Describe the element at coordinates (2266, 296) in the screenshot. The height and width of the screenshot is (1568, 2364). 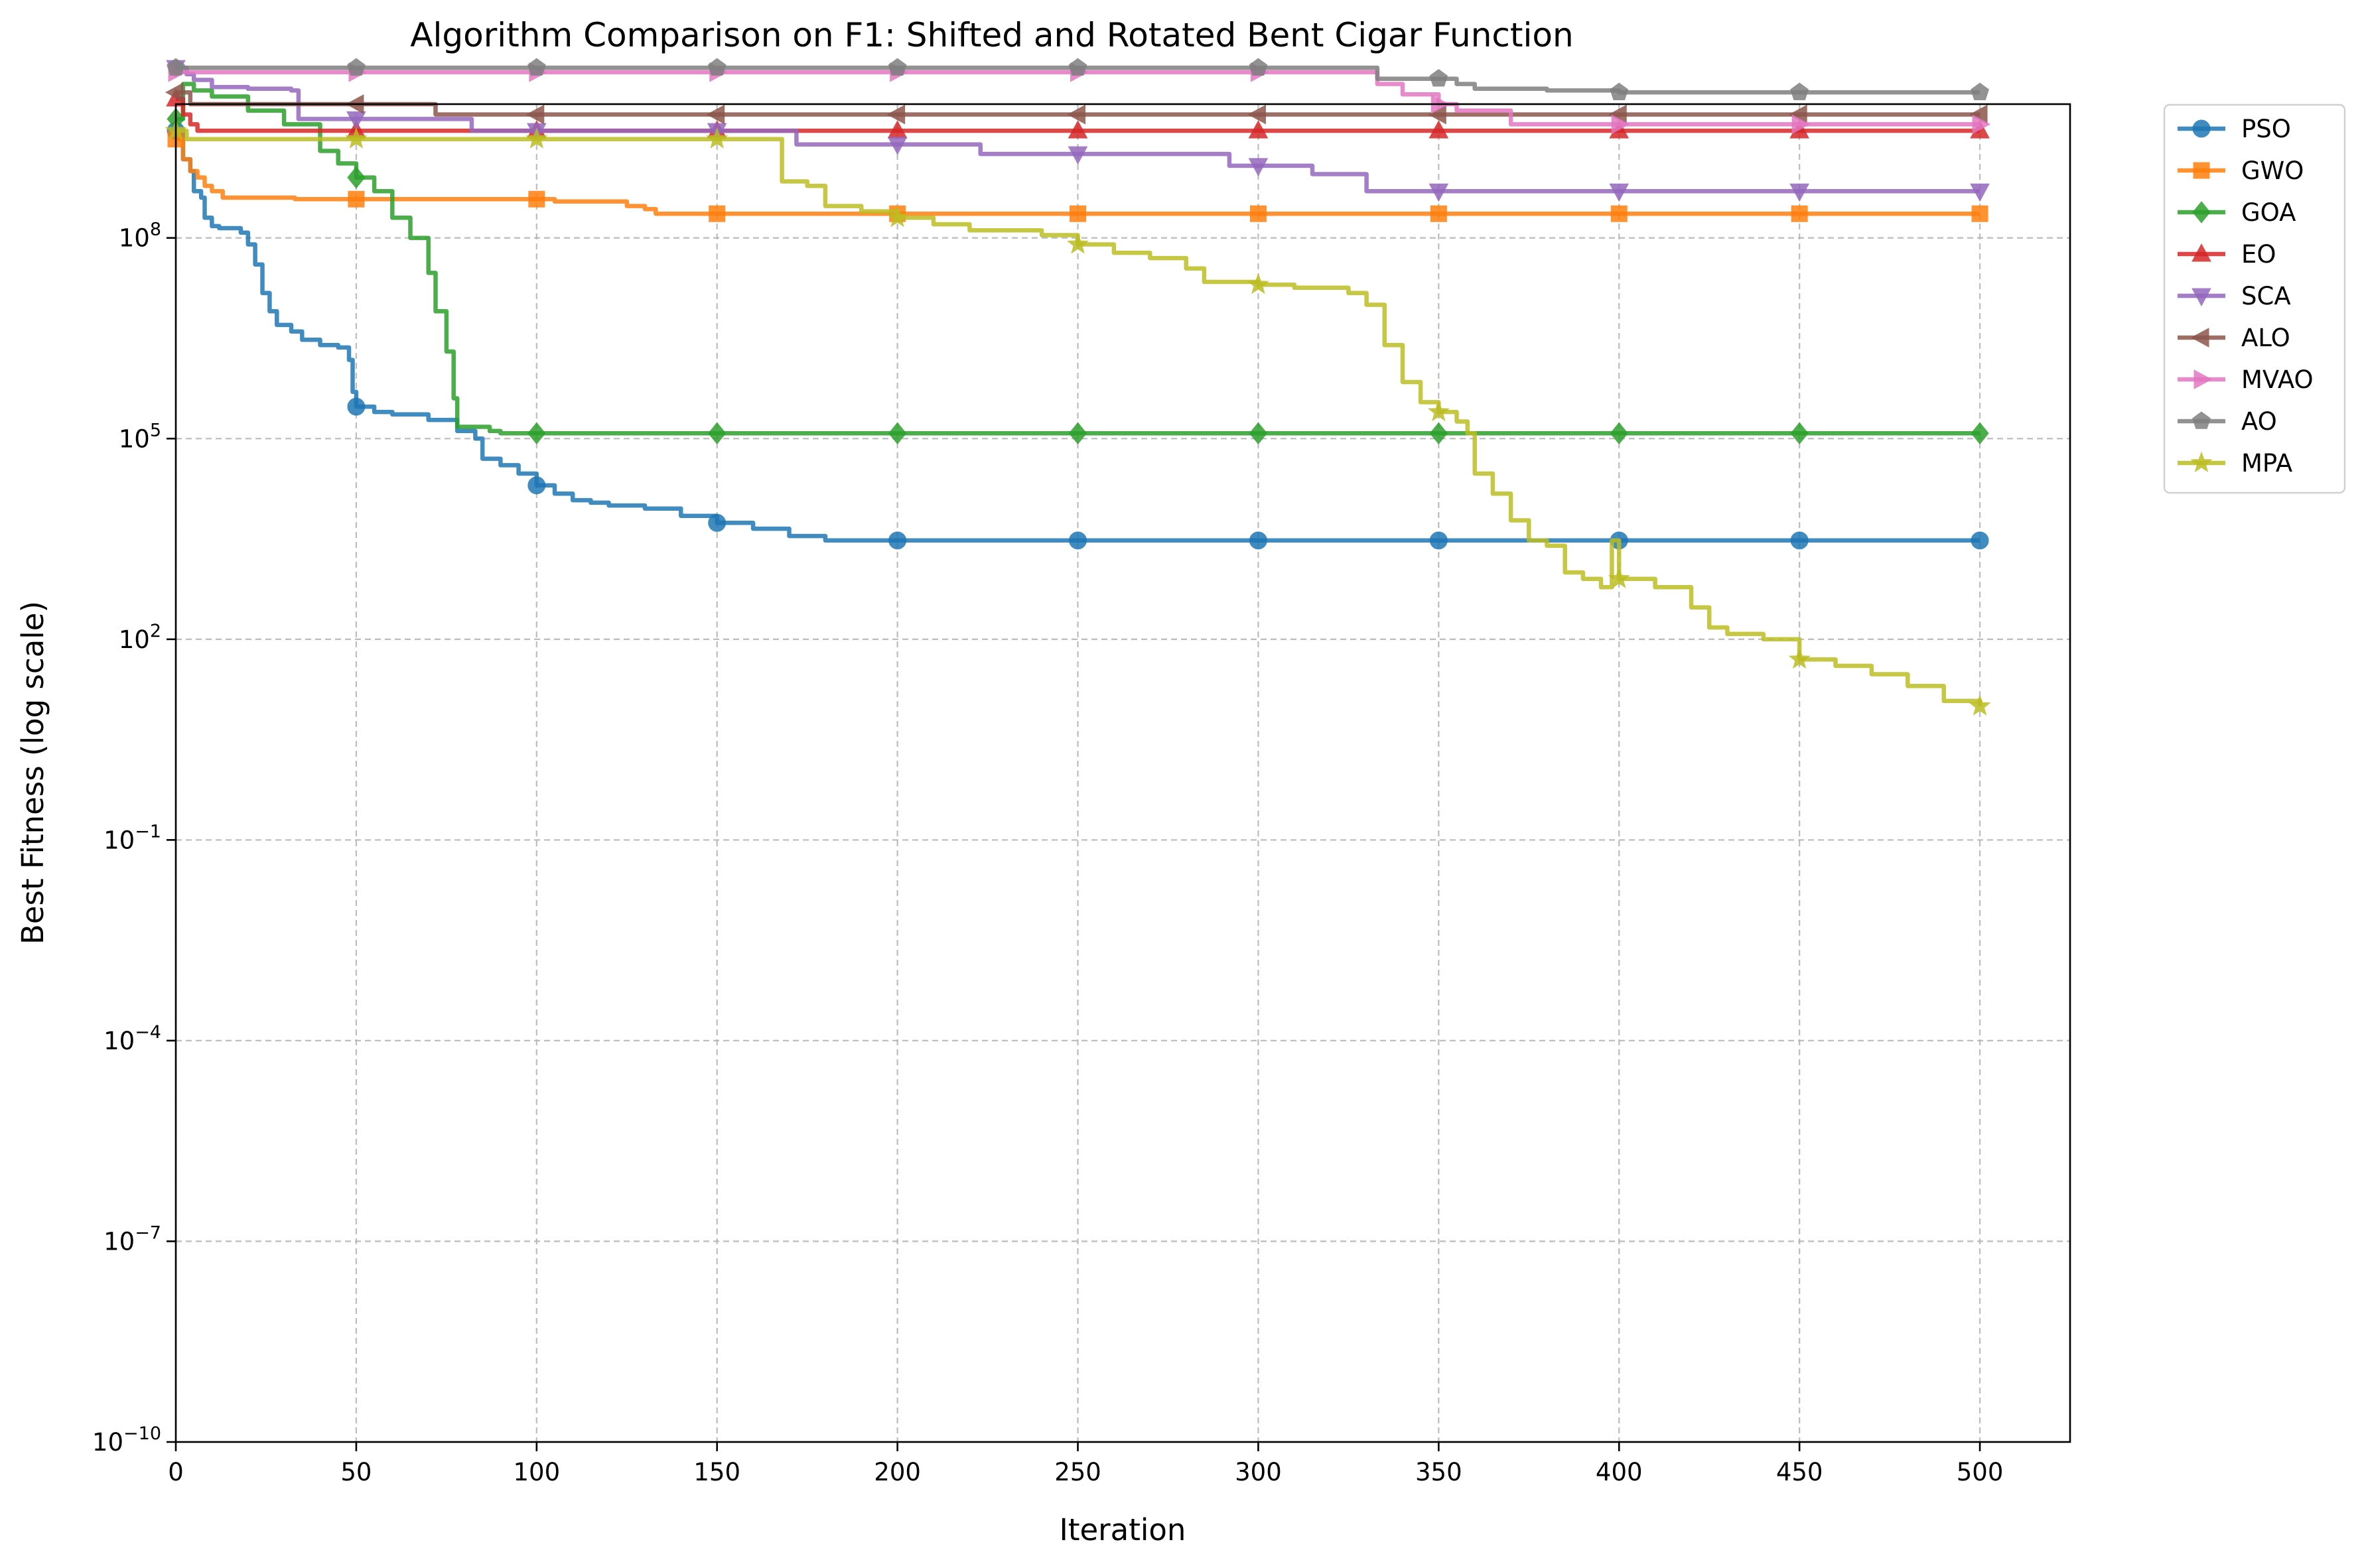
I see `legend-label-sca: SCA` at that location.